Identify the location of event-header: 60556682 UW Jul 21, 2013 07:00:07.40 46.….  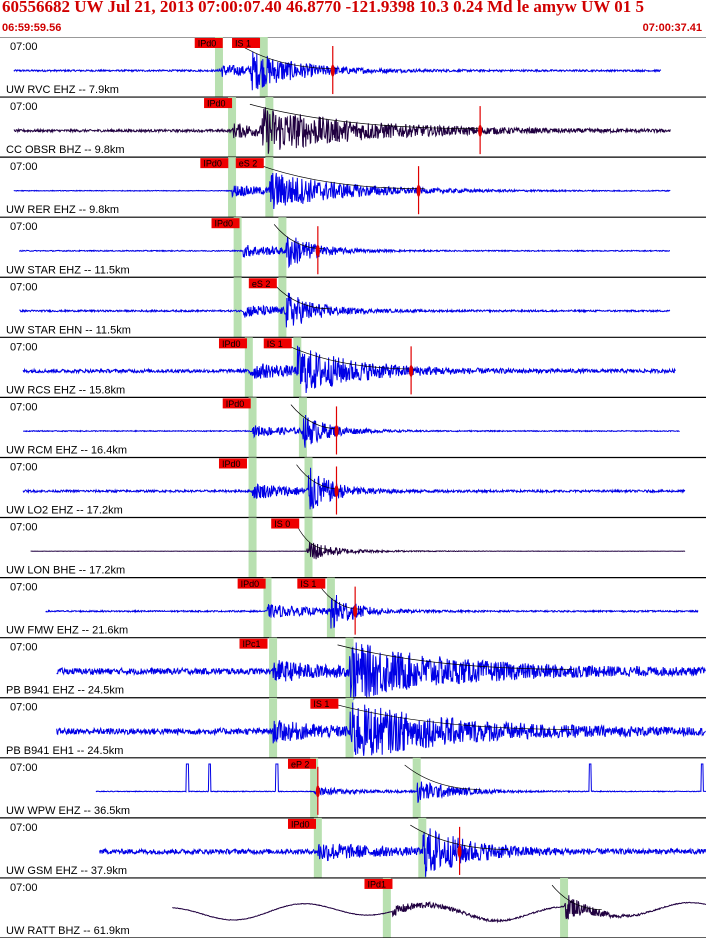
(353, 19).